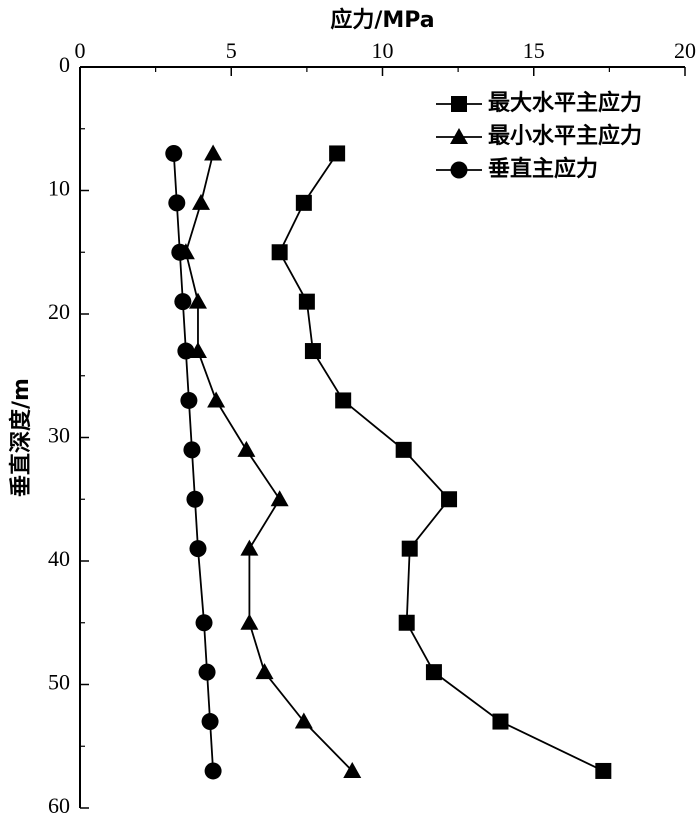 The image size is (700, 822). Describe the element at coordinates (59, 311) in the screenshot. I see `y-tick-label: 20` at that location.